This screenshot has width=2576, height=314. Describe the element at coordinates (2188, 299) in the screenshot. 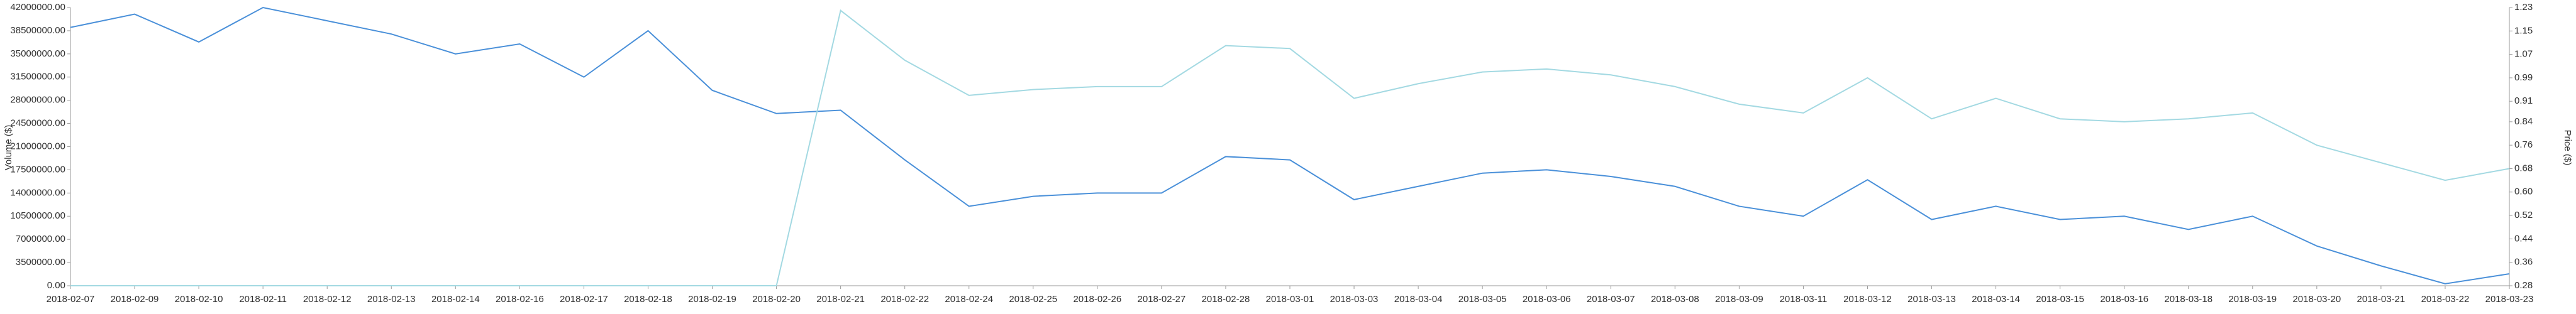

I see `x-tick-label: 2018-03-18` at that location.